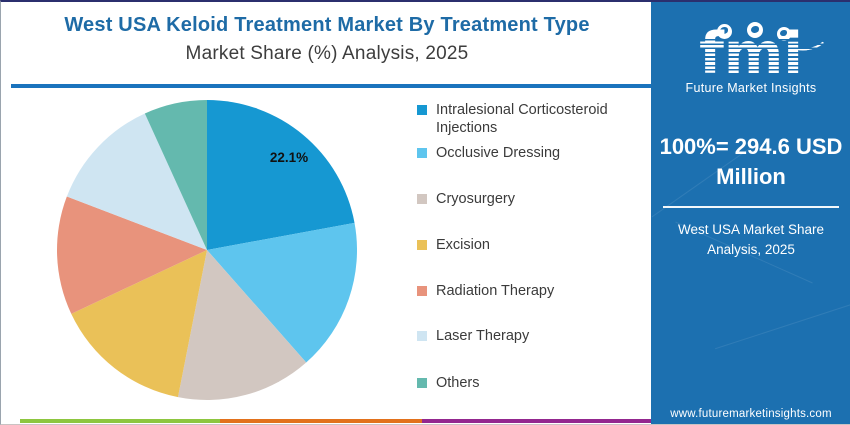 The image size is (850, 425). I want to click on legend-label: Radiation Therapy, so click(495, 291).